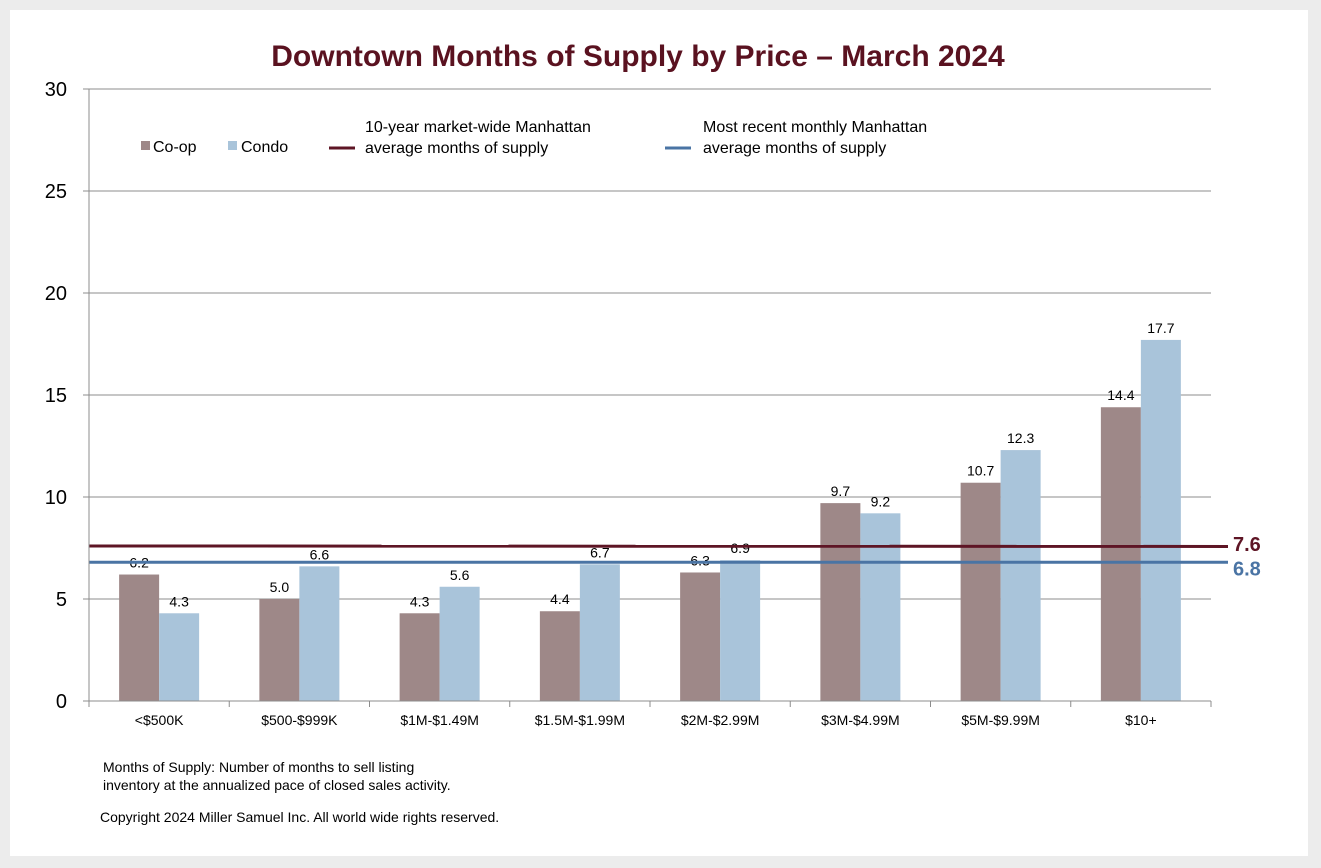 This screenshot has height=868, width=1321. I want to click on legend-swatch-condo, so click(232, 145).